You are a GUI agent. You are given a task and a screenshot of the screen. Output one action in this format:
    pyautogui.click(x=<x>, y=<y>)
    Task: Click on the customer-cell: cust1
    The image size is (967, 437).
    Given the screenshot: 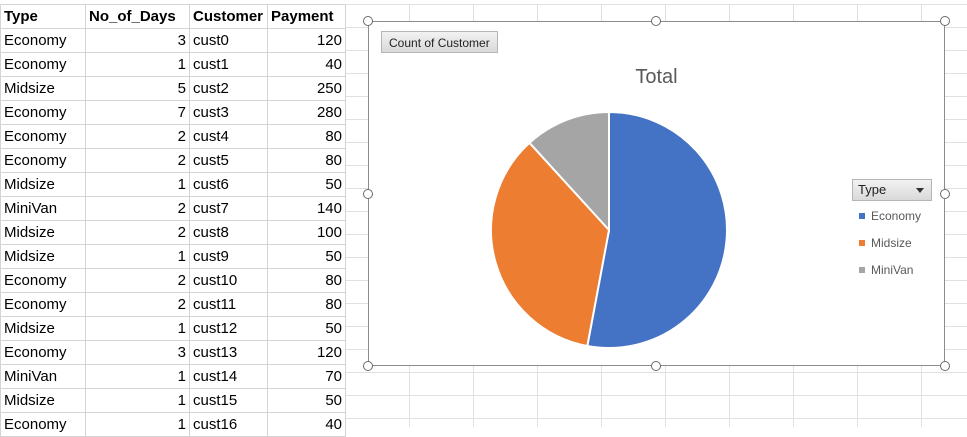 What is the action you would take?
    pyautogui.click(x=228, y=64)
    